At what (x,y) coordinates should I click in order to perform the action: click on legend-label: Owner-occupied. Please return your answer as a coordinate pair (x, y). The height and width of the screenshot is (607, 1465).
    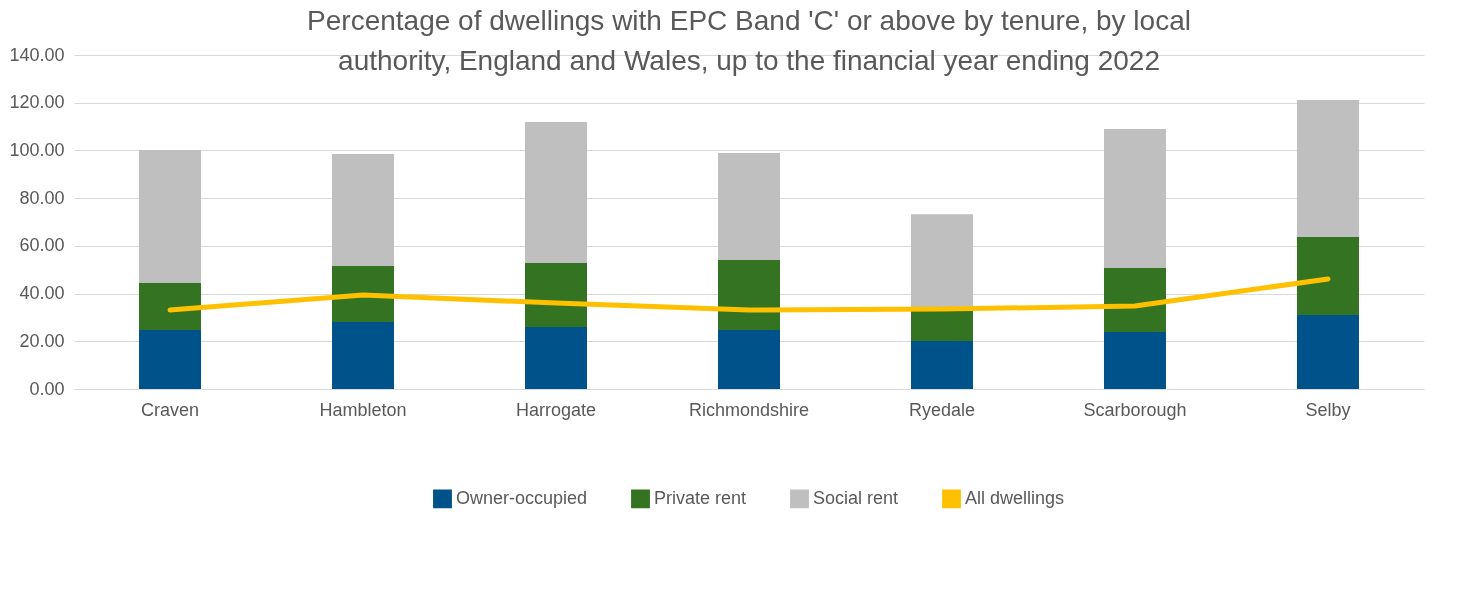
    Looking at the image, I should click on (522, 497).